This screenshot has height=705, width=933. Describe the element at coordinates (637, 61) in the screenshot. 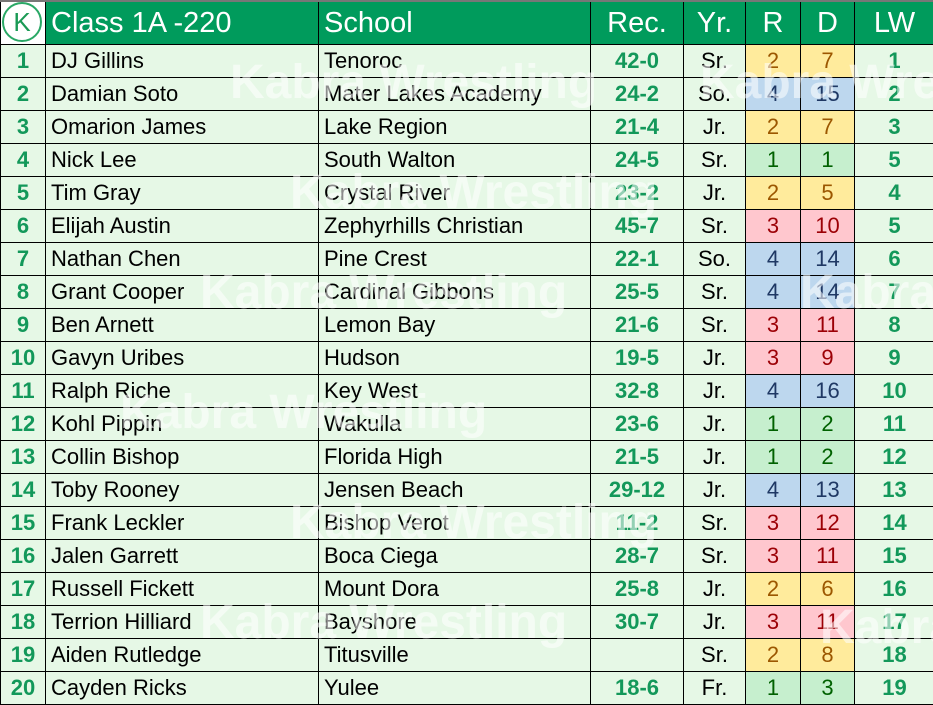

I see `record: 42-0` at that location.